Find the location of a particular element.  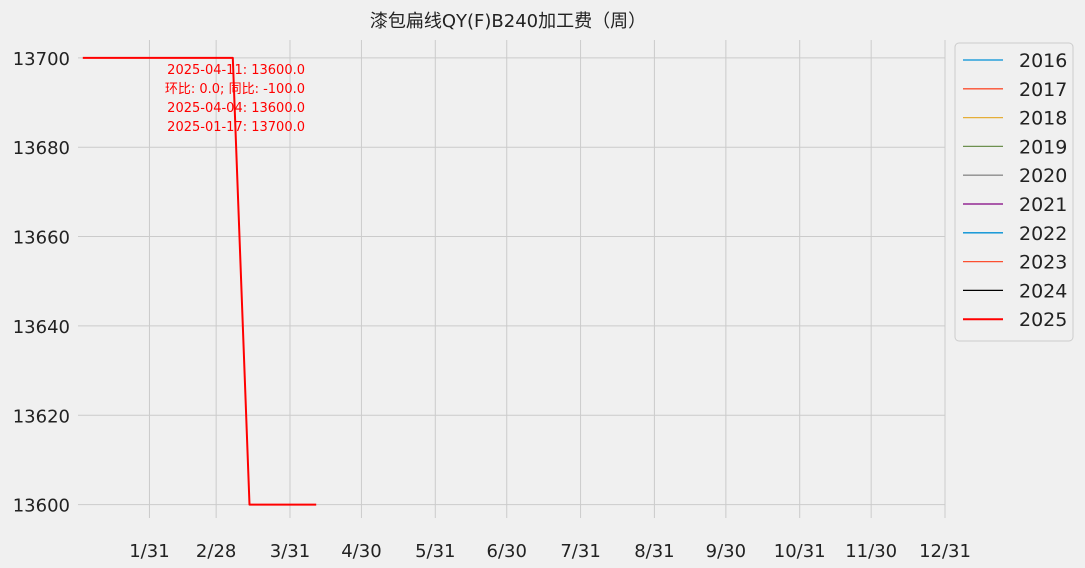

x-tick-label: 5/31 is located at coordinates (435, 551).